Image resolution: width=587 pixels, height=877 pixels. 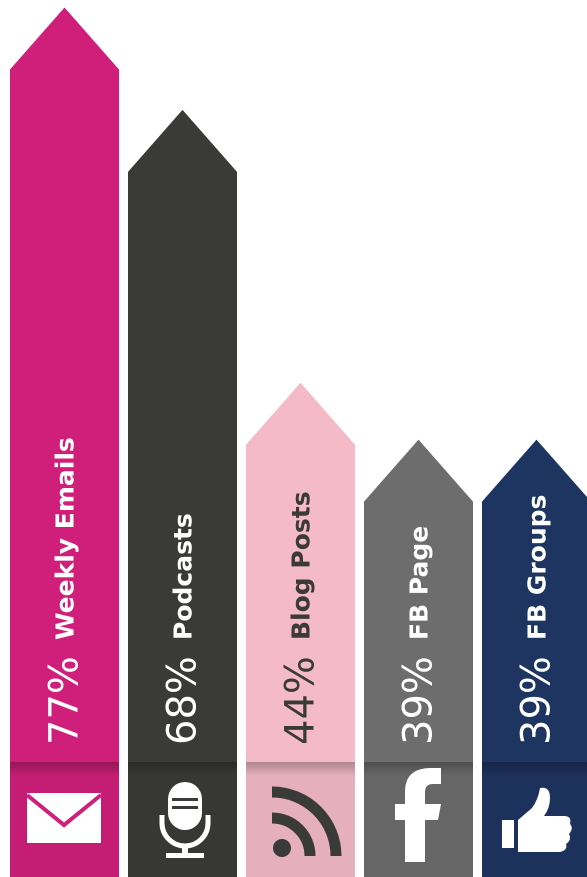 I want to click on email-icon, so click(x=64, y=818).